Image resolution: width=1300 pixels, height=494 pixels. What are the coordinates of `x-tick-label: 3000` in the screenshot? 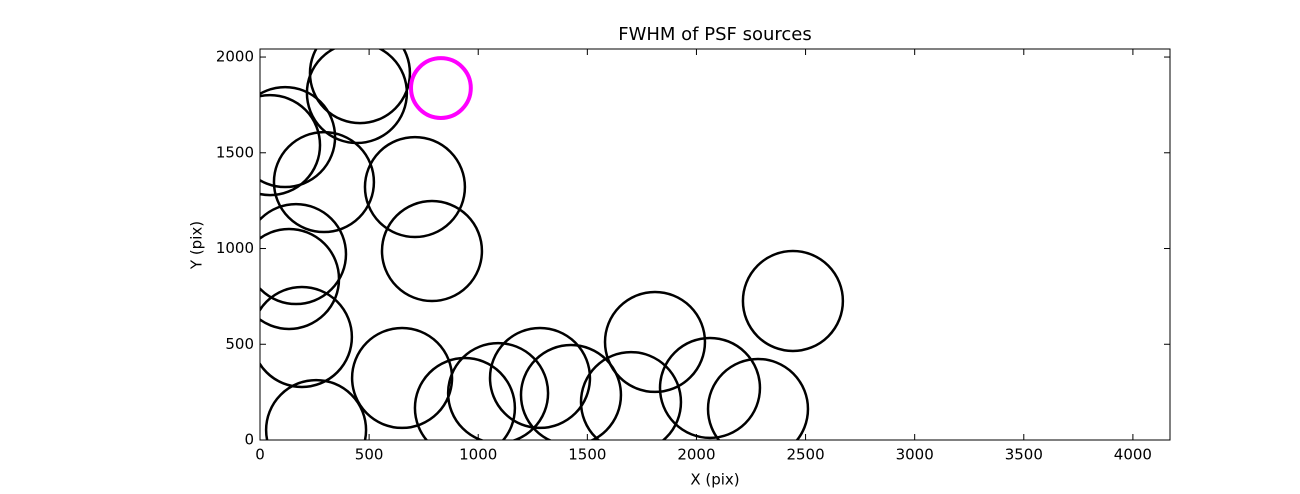 It's located at (915, 455).